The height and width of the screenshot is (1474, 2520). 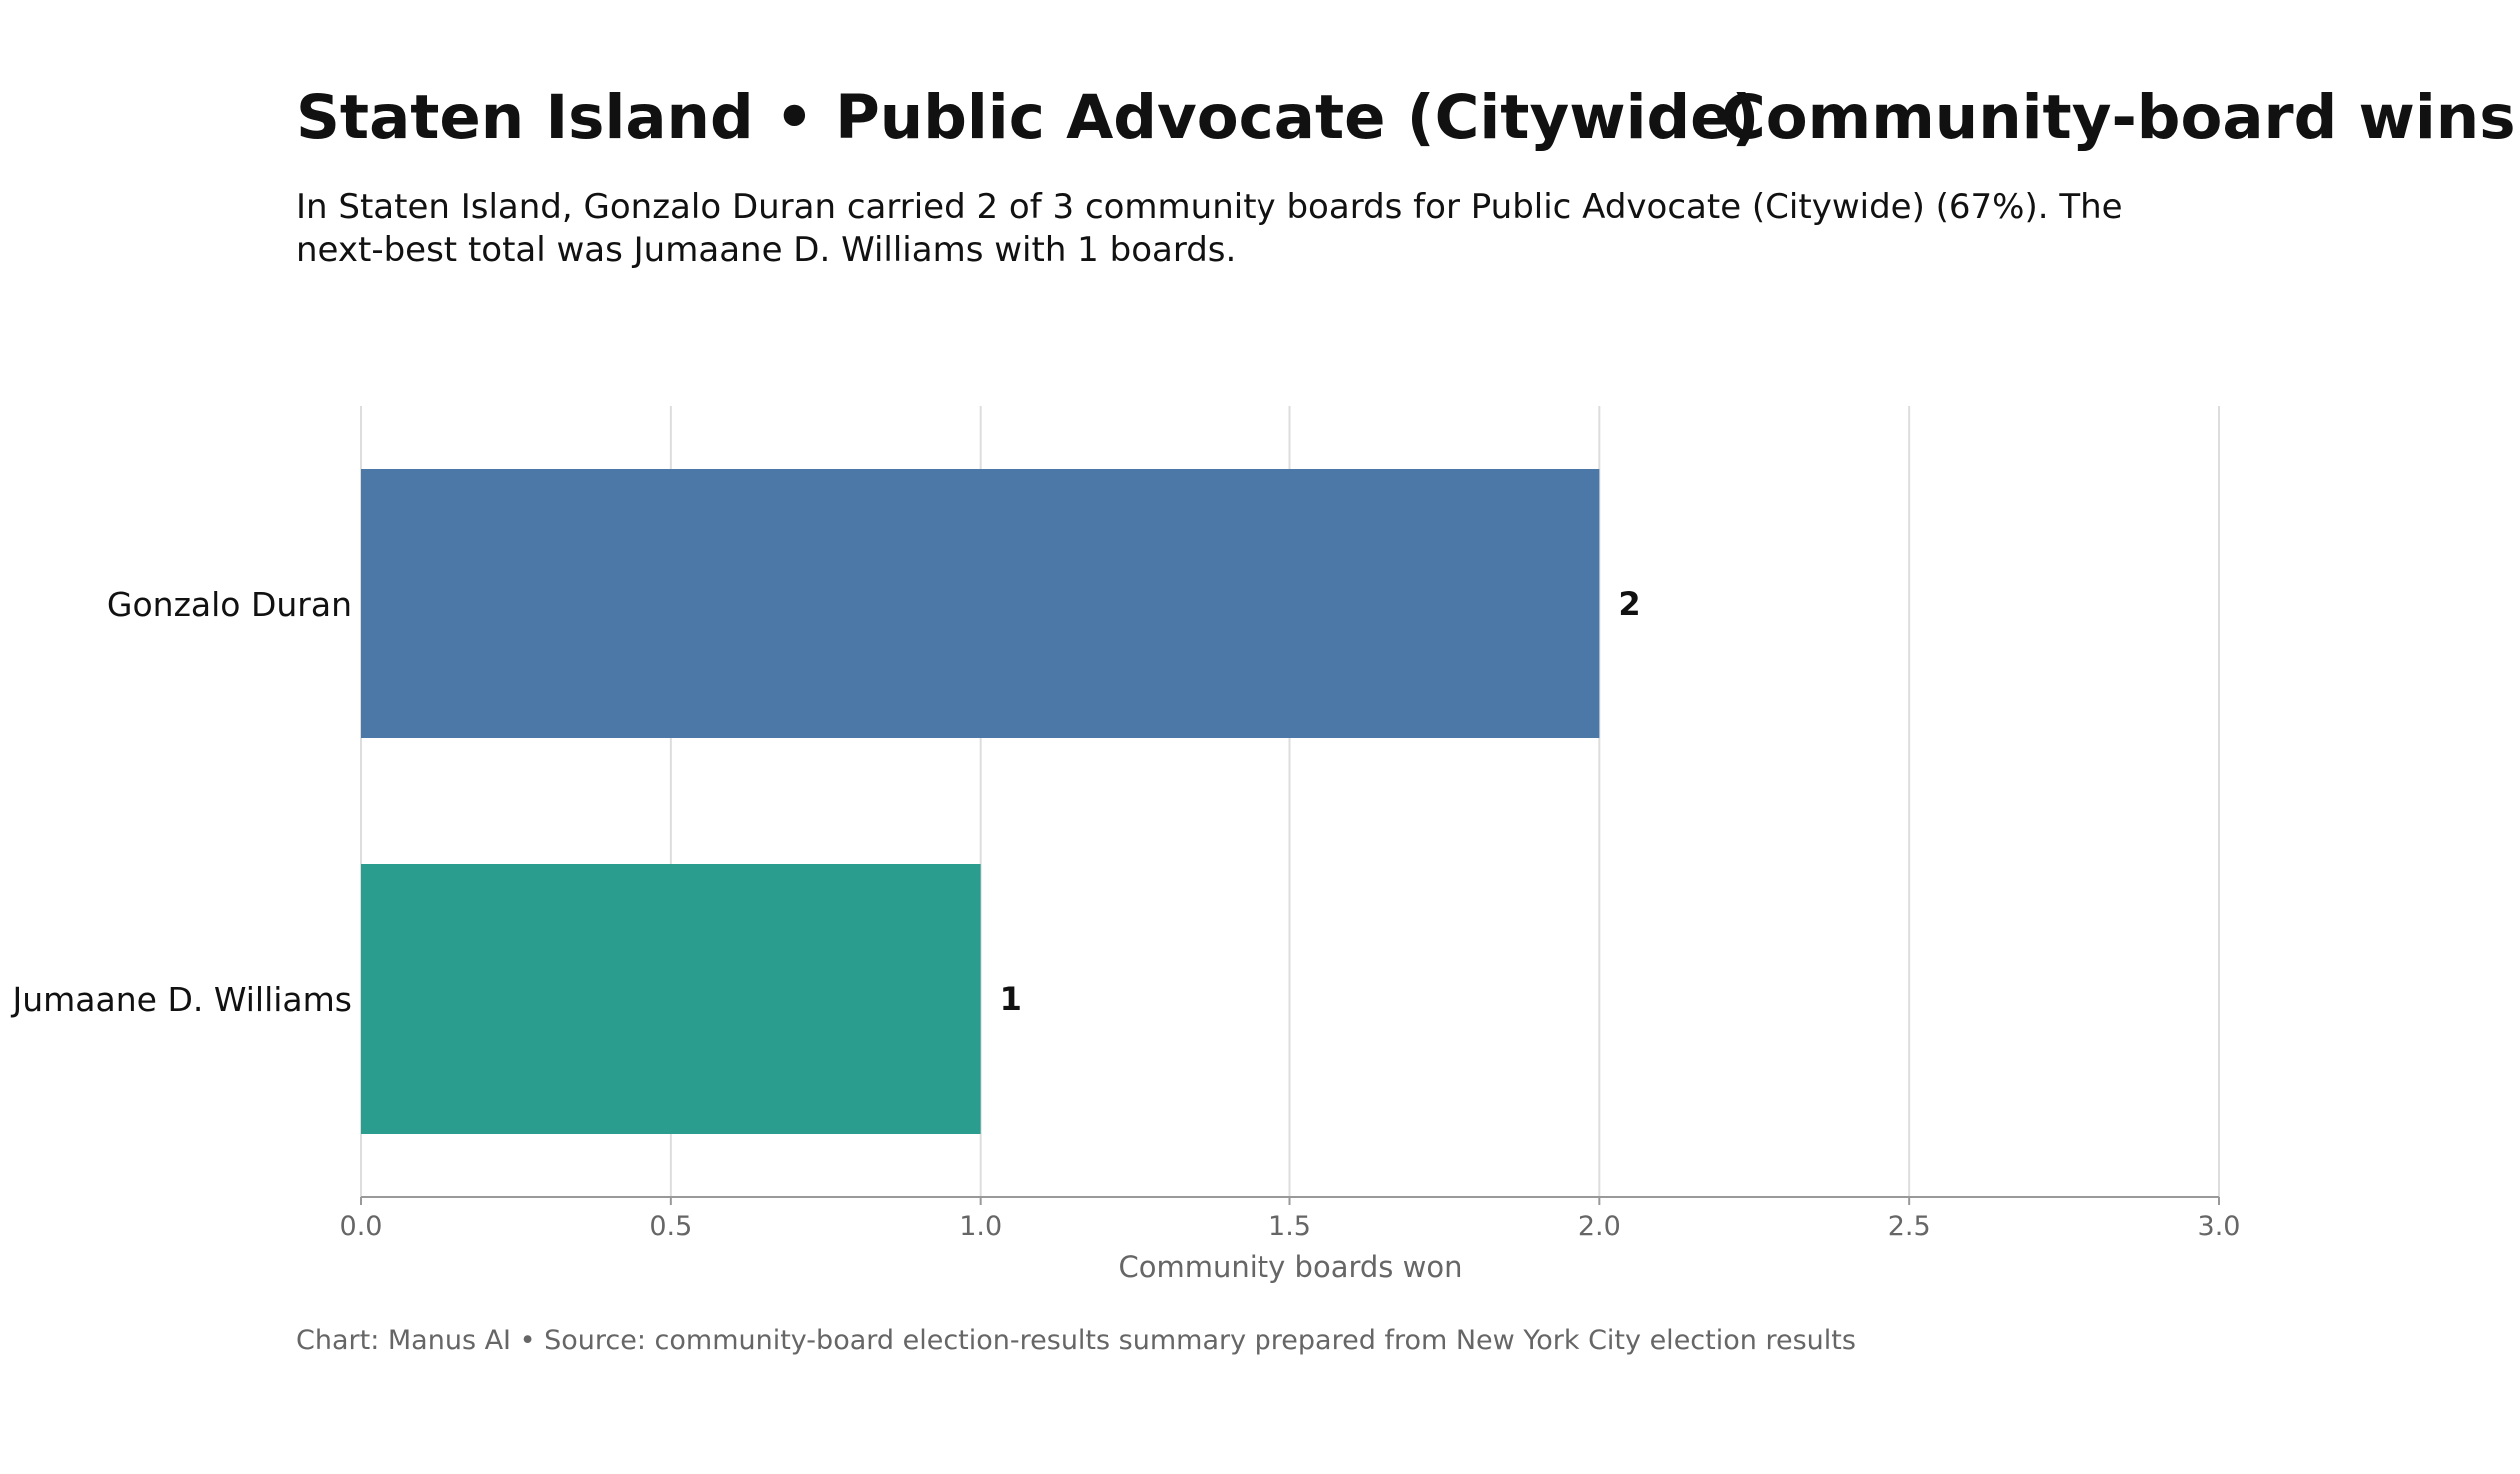 I want to click on bar-value-label: 2, so click(x=1629, y=604).